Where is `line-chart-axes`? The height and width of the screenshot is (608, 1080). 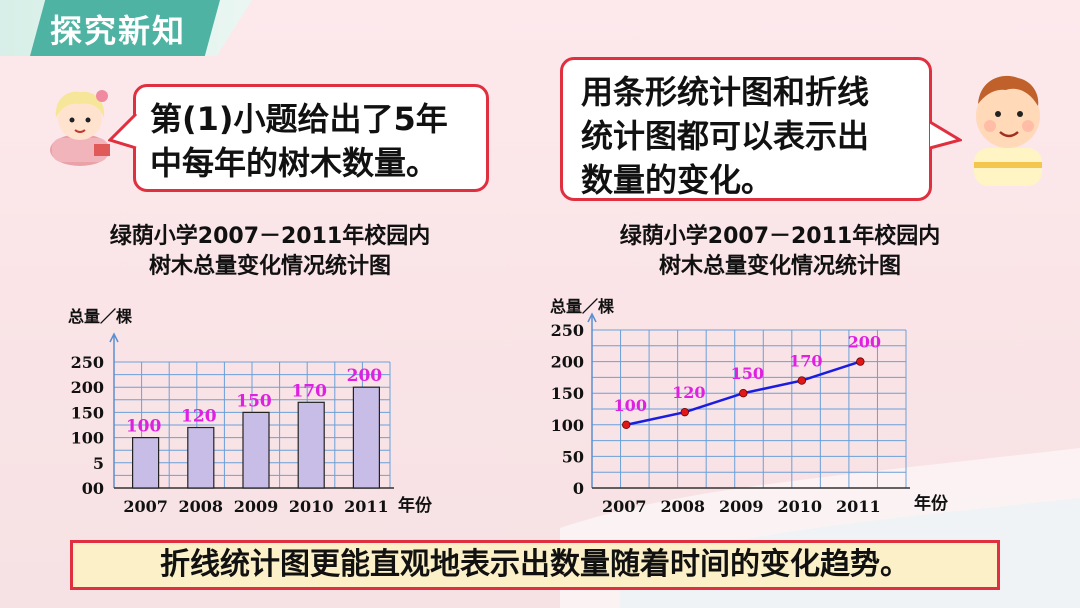 line-chart-axes is located at coordinates (748, 400).